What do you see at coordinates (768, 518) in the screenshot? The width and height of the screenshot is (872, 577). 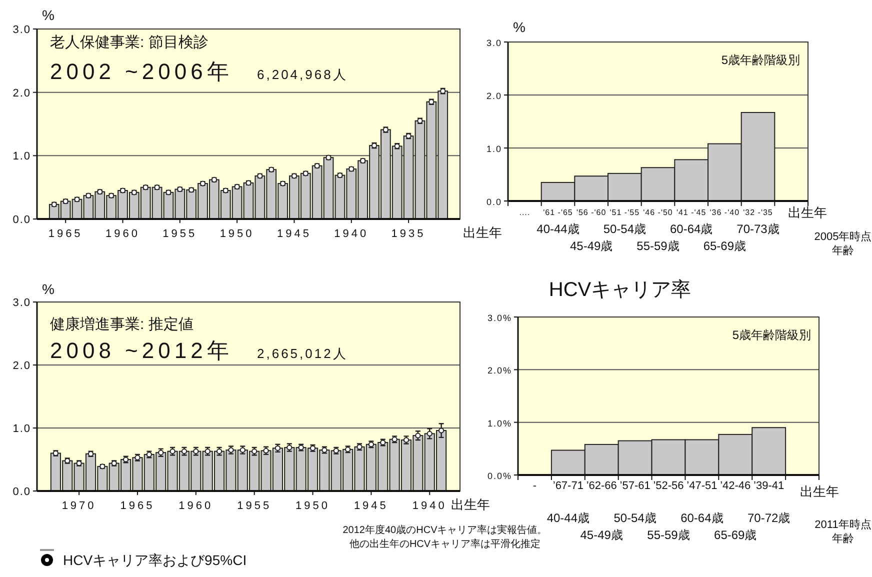 I see `text: 70-72歳` at bounding box center [768, 518].